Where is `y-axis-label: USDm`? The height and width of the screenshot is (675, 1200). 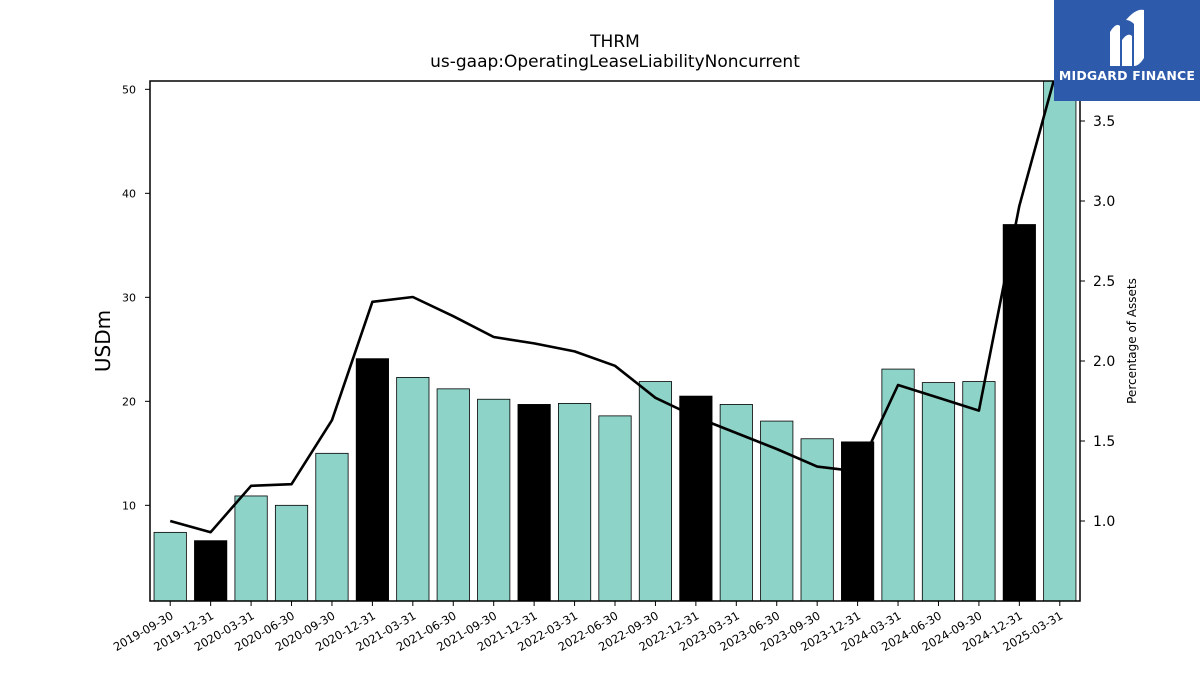 y-axis-label: USDm is located at coordinates (103, 341).